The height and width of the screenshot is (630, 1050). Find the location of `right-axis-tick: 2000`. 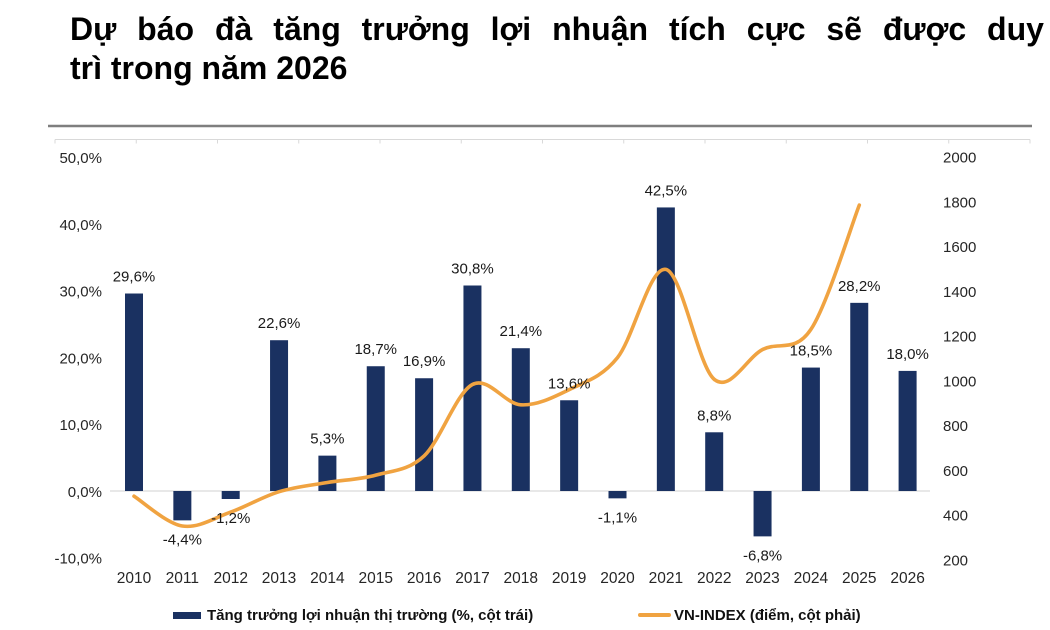

right-axis-tick: 2000 is located at coordinates (959, 157).